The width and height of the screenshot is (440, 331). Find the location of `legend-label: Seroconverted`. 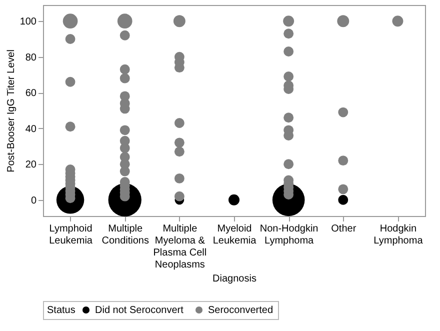

legend-label: Seroconverted is located at coordinates (241, 310).